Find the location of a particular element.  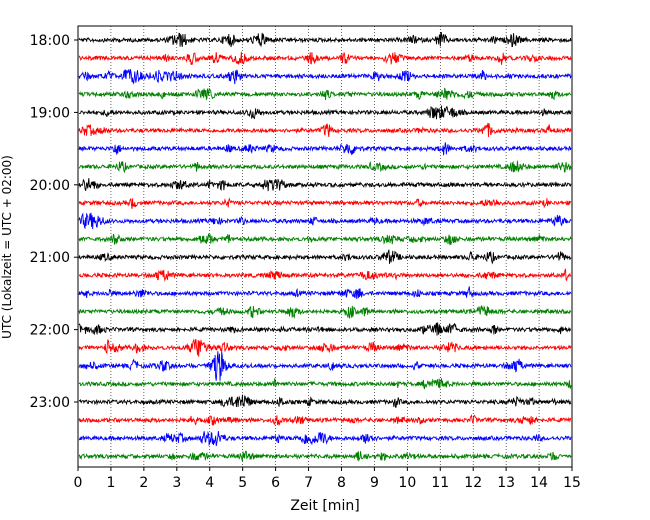

x-tick-label: 6 is located at coordinates (275, 483).